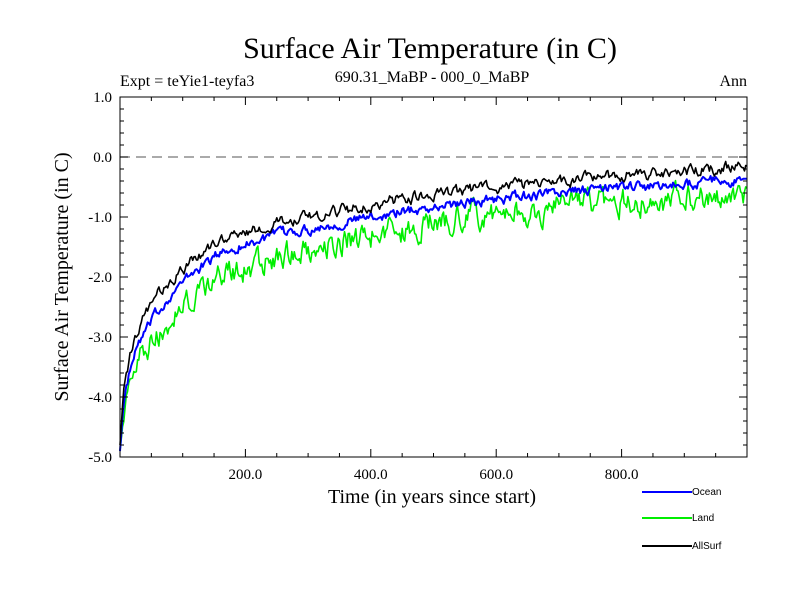 The width and height of the screenshot is (800, 600). I want to click on y-axis-label: Surface Air Temperature (in C), so click(62, 276).